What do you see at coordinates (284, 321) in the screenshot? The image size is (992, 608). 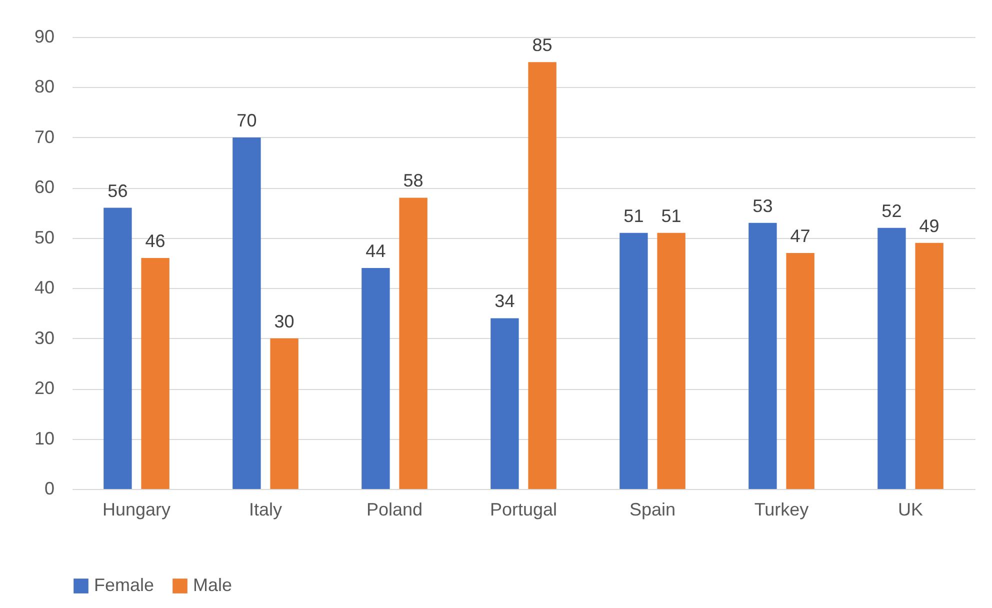 I see `data-label: 30` at bounding box center [284, 321].